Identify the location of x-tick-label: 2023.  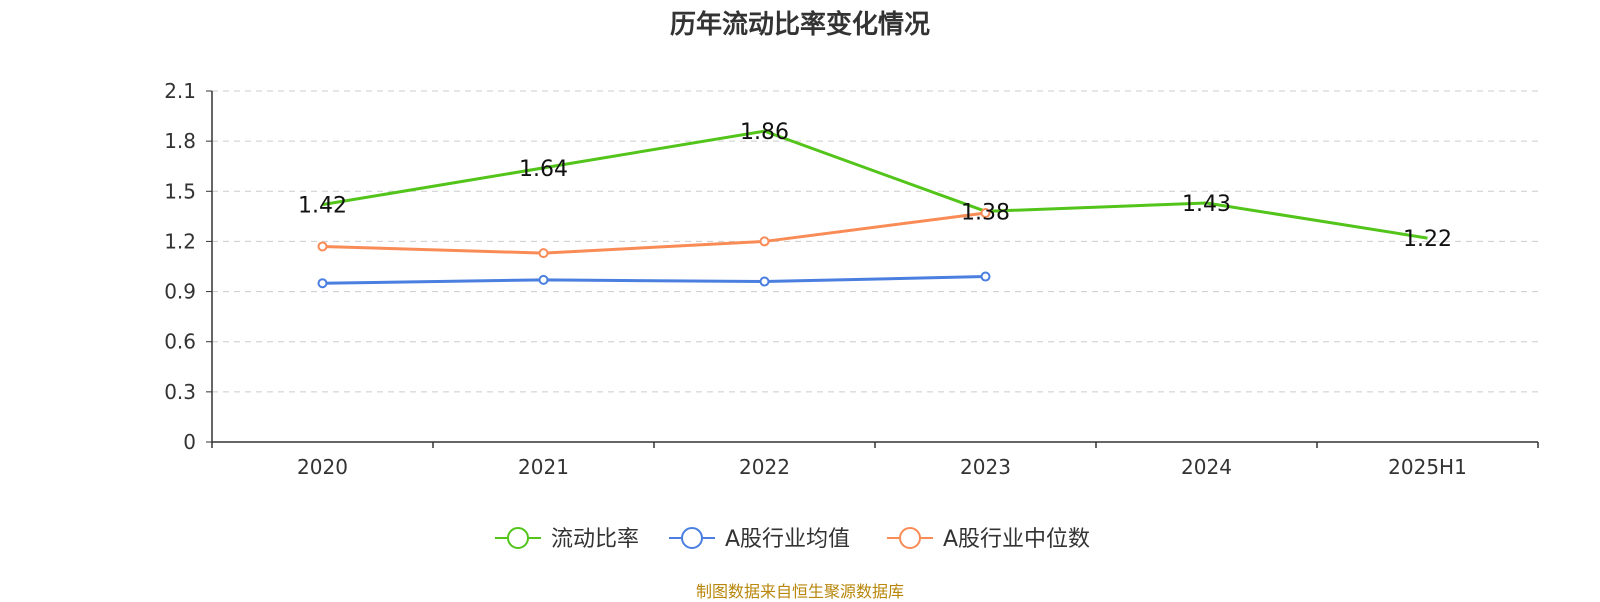
(985, 467).